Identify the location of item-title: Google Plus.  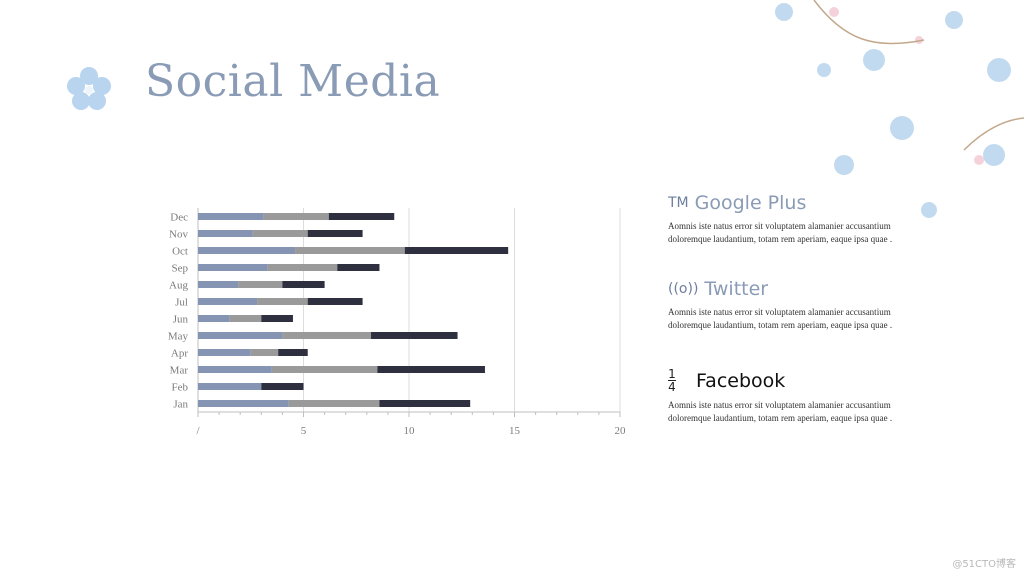
(750, 203).